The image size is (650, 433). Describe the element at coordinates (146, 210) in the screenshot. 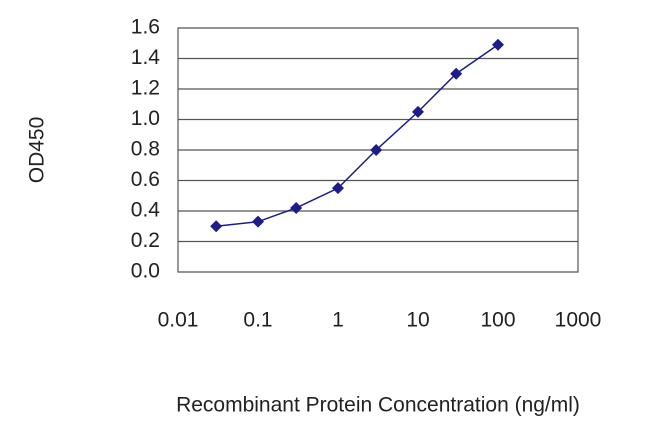

I see `y-tick-label: 0.4` at that location.